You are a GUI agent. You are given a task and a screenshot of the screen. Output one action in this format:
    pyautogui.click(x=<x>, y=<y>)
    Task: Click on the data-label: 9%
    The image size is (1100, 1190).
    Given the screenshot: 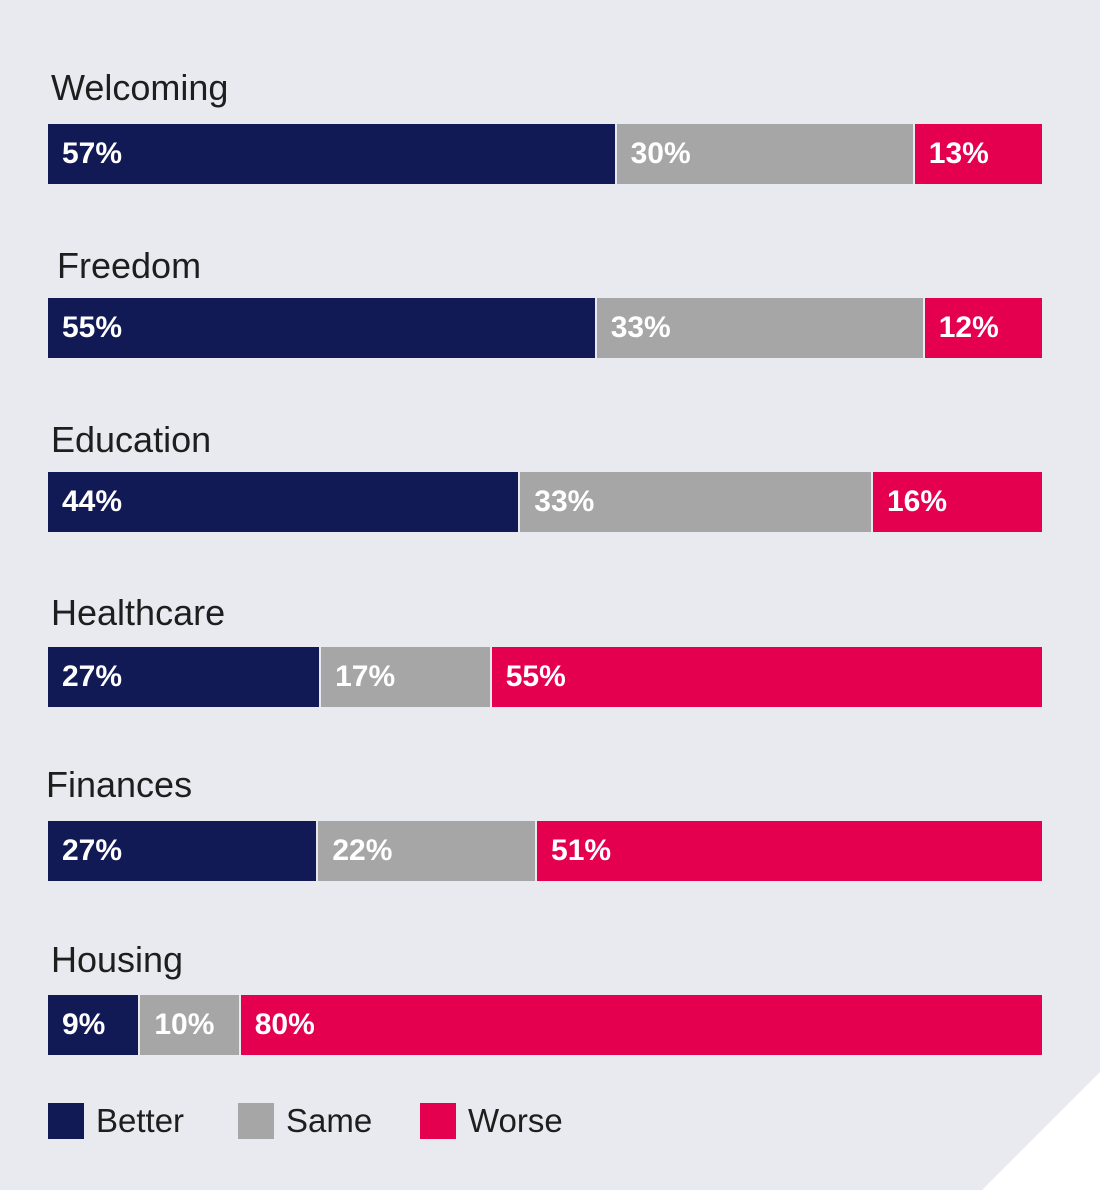 What is the action you would take?
    pyautogui.click(x=84, y=1024)
    